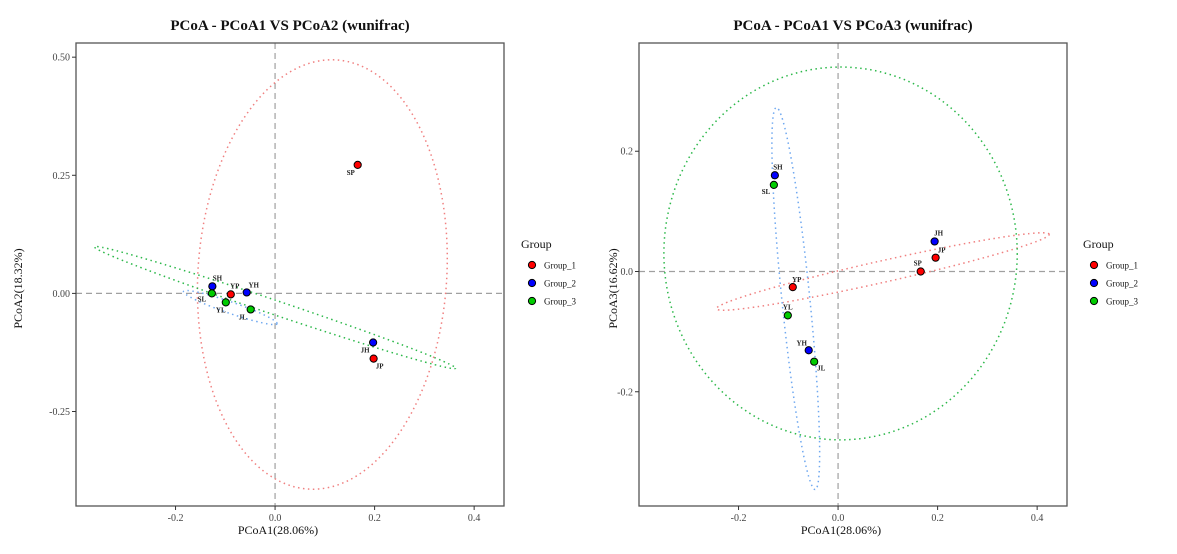 Image resolution: width=1177 pixels, height=554 pixels. Describe the element at coordinates (18, 288) in the screenshot. I see `y-axis-label: PCoA2(18.32%)` at that location.